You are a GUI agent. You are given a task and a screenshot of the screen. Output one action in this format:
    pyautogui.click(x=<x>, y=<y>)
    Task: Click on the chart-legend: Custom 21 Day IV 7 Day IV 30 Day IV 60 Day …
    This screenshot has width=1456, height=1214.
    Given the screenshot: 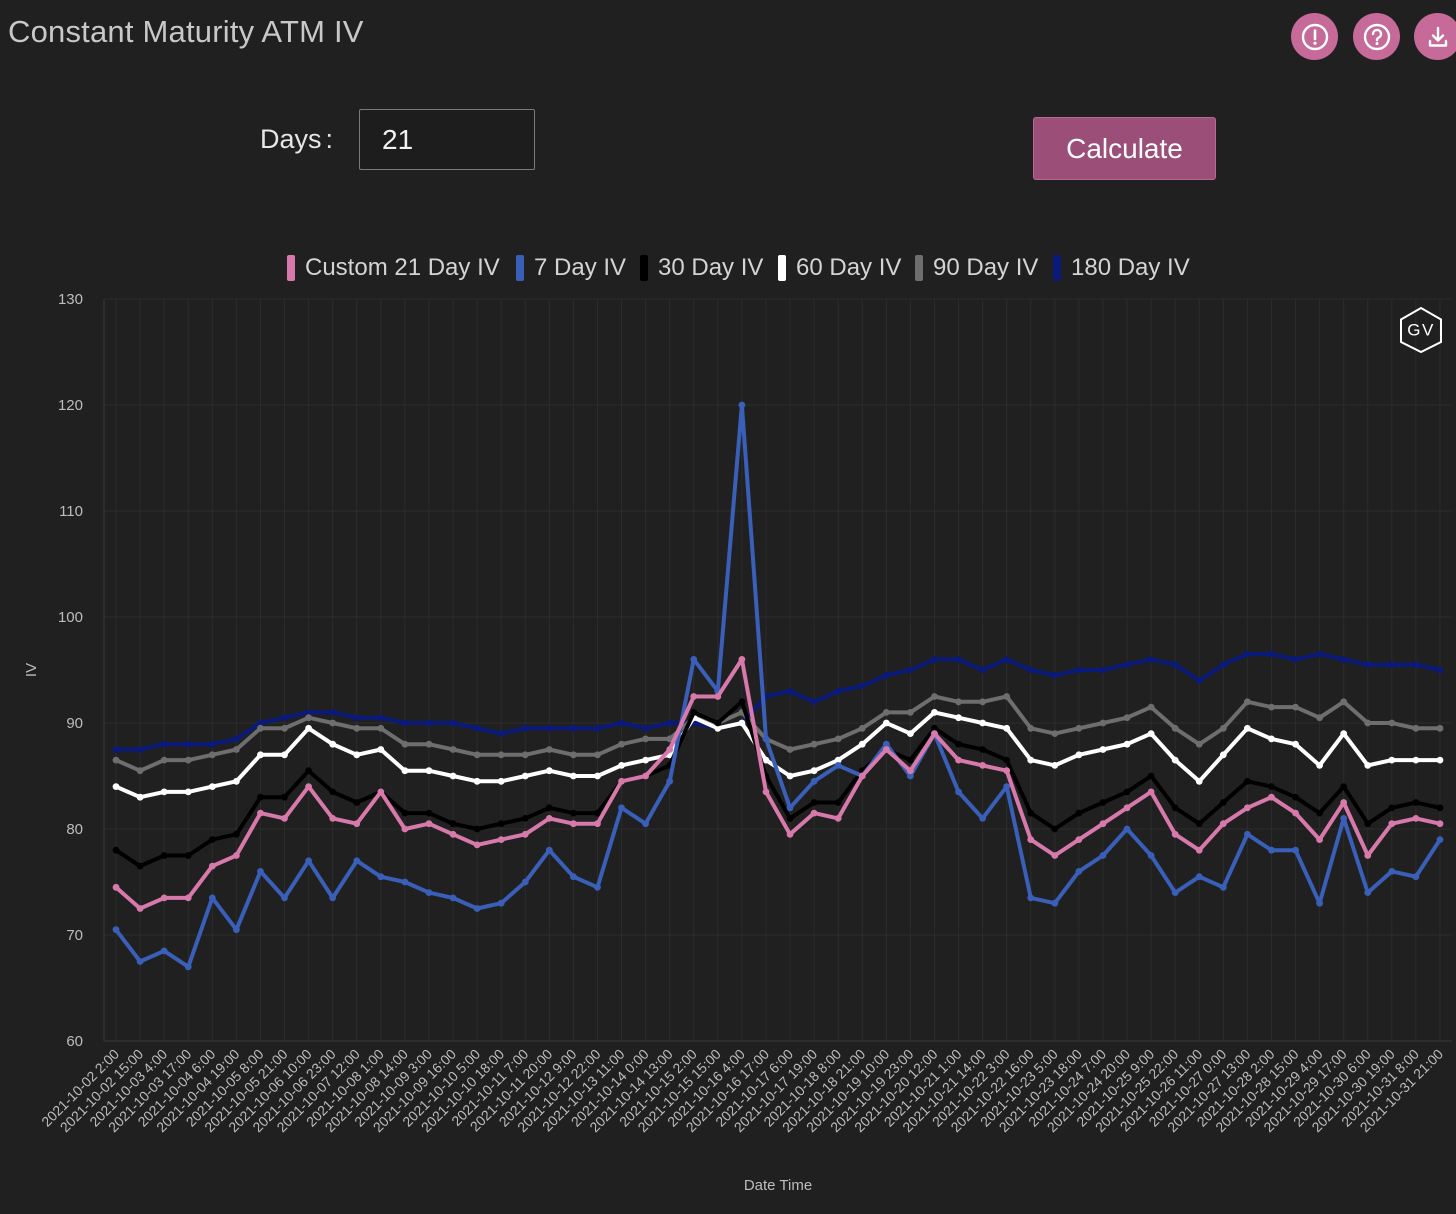 What is the action you would take?
    pyautogui.click(x=728, y=268)
    